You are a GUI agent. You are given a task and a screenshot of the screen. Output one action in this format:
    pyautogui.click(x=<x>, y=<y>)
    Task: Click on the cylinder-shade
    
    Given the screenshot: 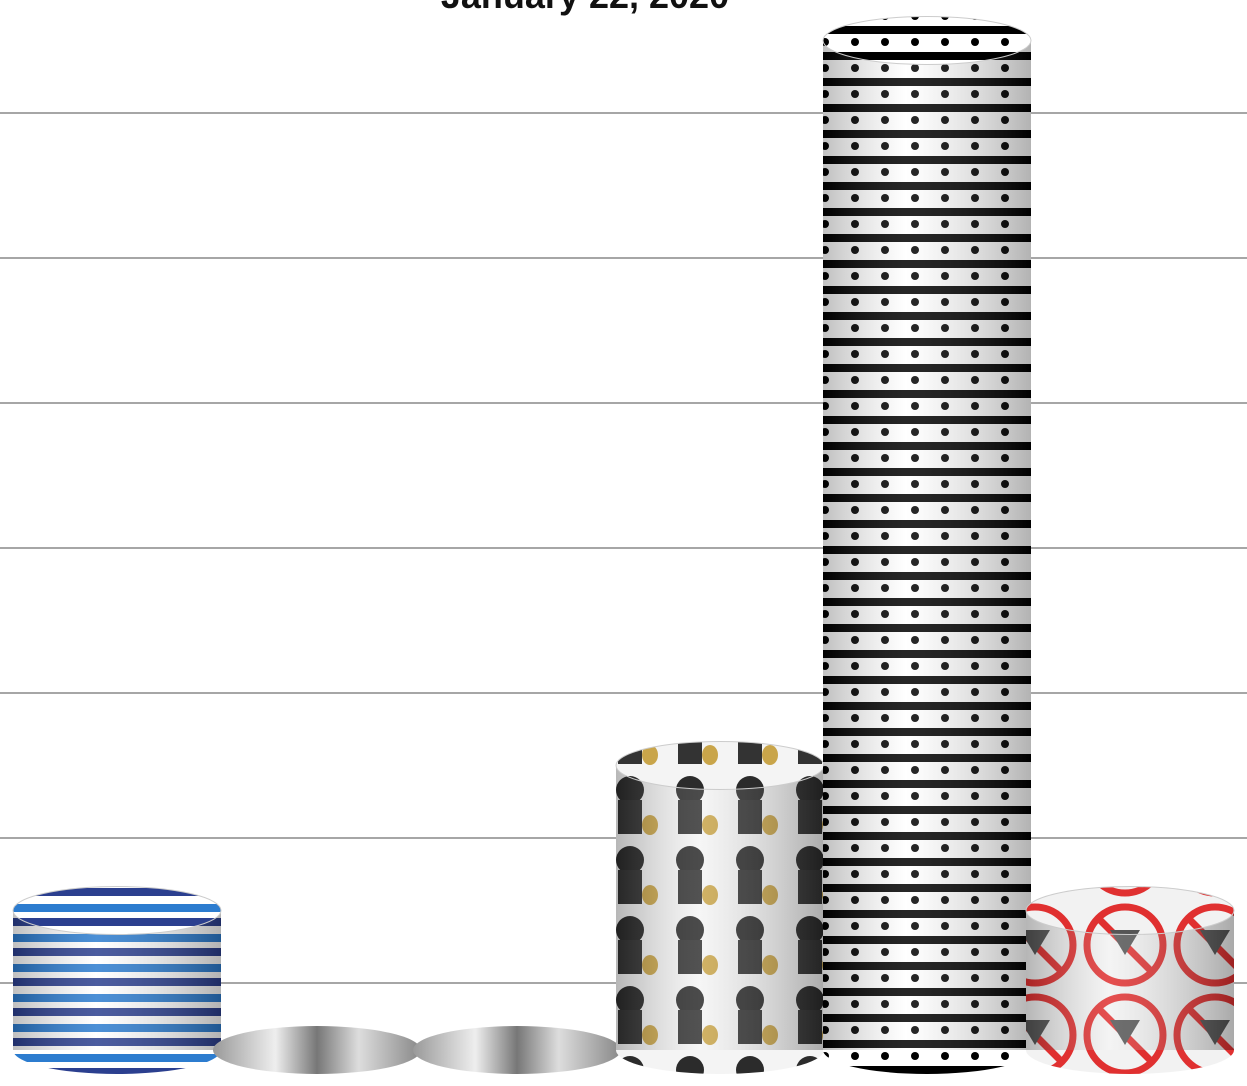 What is the action you would take?
    pyautogui.click(x=720, y=907)
    